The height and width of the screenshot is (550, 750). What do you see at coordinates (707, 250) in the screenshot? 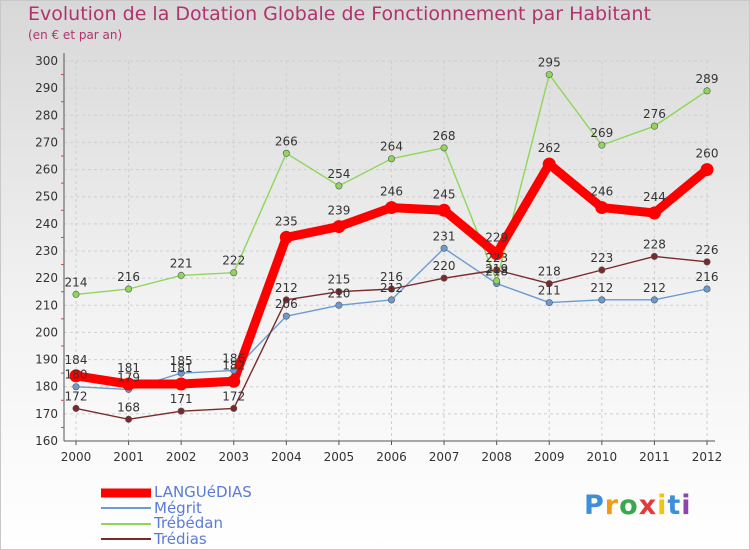
I see `data-label-3-12: 226` at bounding box center [707, 250].